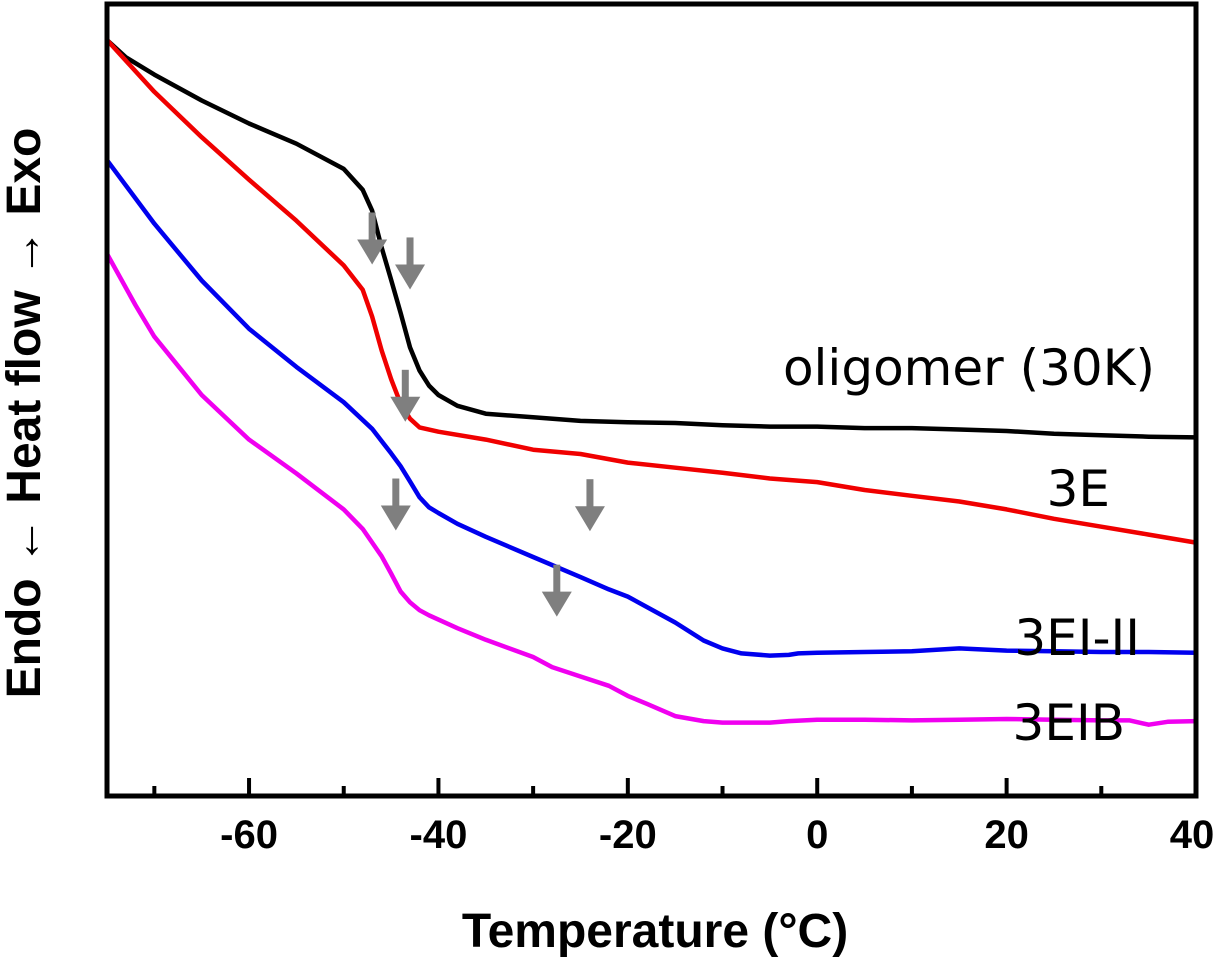 The height and width of the screenshot is (958, 1223). Describe the element at coordinates (1192, 835) in the screenshot. I see `x-tick-label: 40` at that location.